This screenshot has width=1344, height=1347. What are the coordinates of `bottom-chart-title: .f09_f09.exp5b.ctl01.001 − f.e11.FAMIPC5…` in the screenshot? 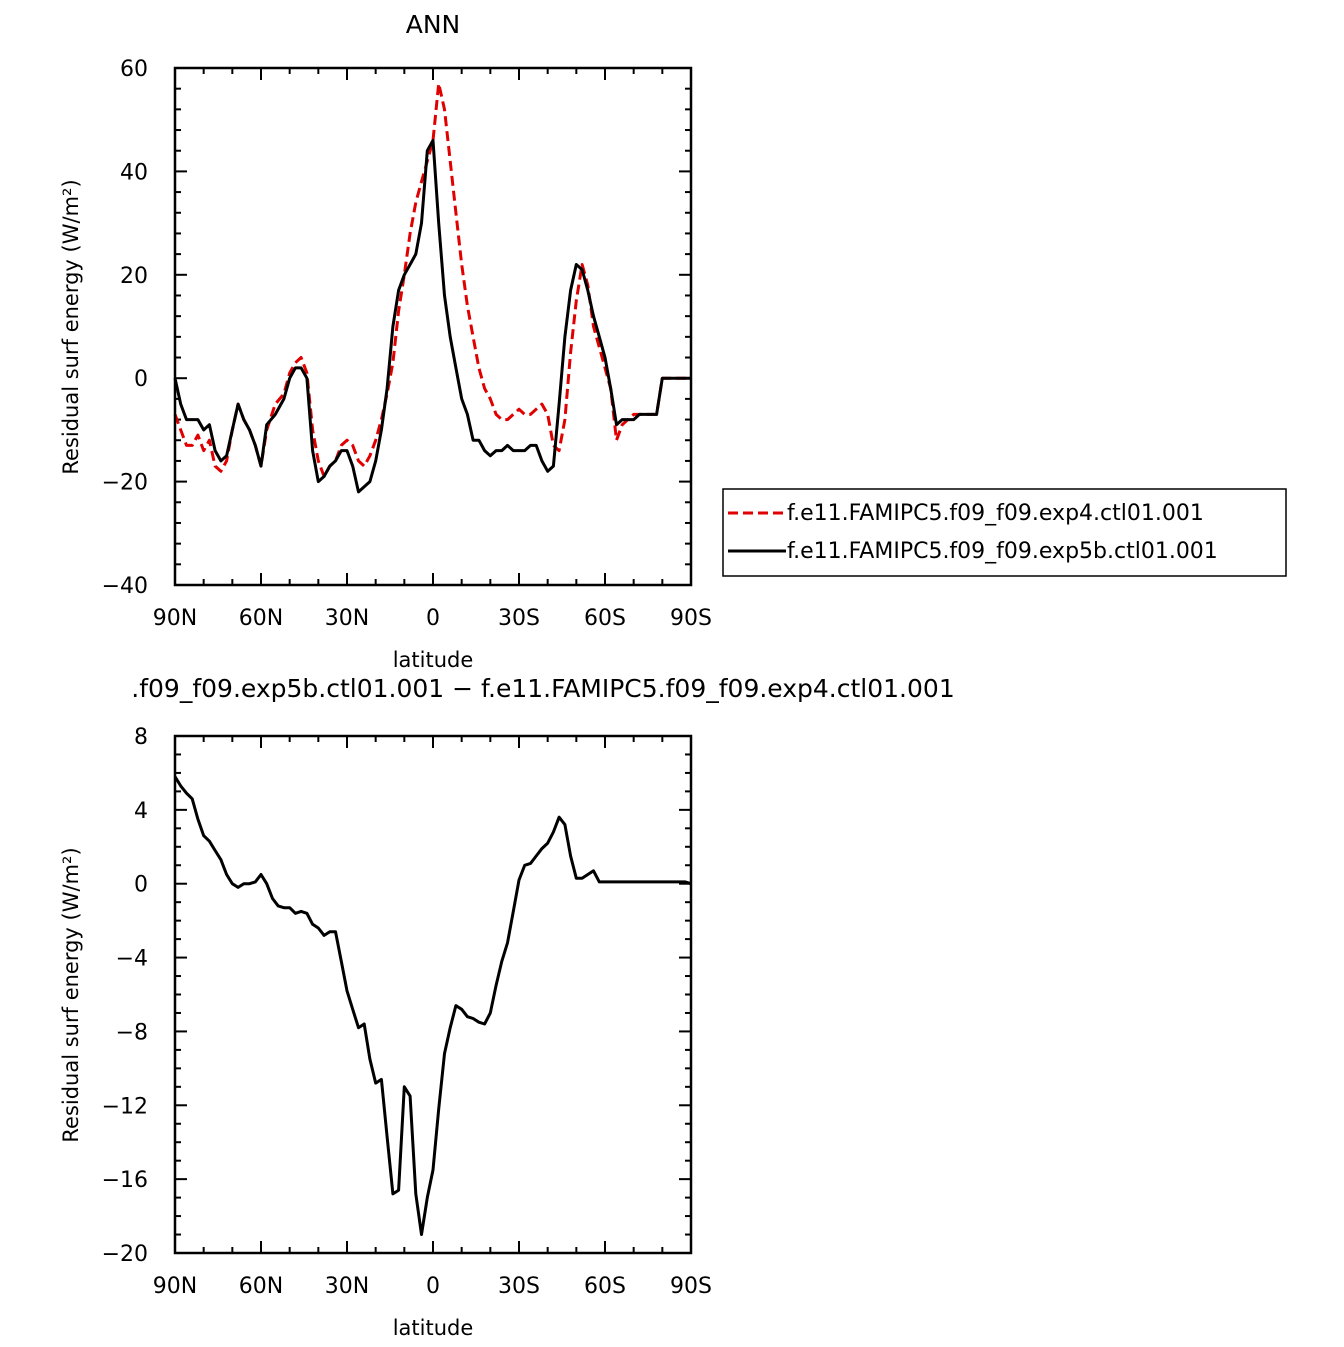 It's located at (542, 688).